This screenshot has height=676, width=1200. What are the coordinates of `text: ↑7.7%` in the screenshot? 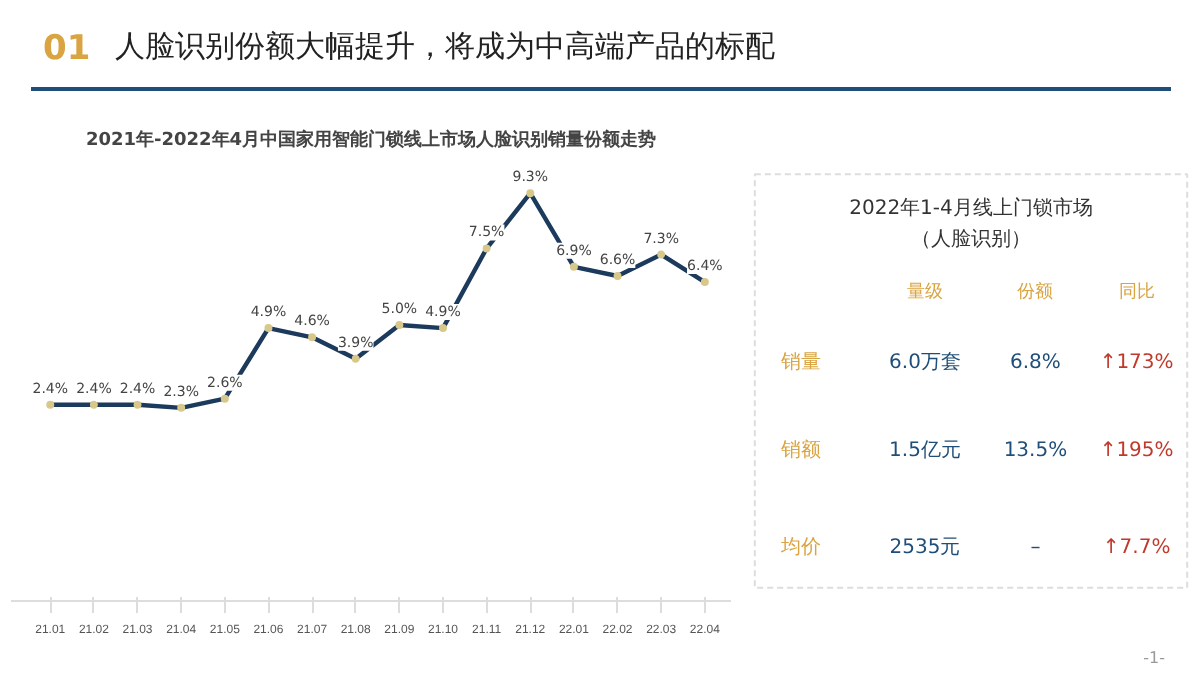 It's located at (1136, 548).